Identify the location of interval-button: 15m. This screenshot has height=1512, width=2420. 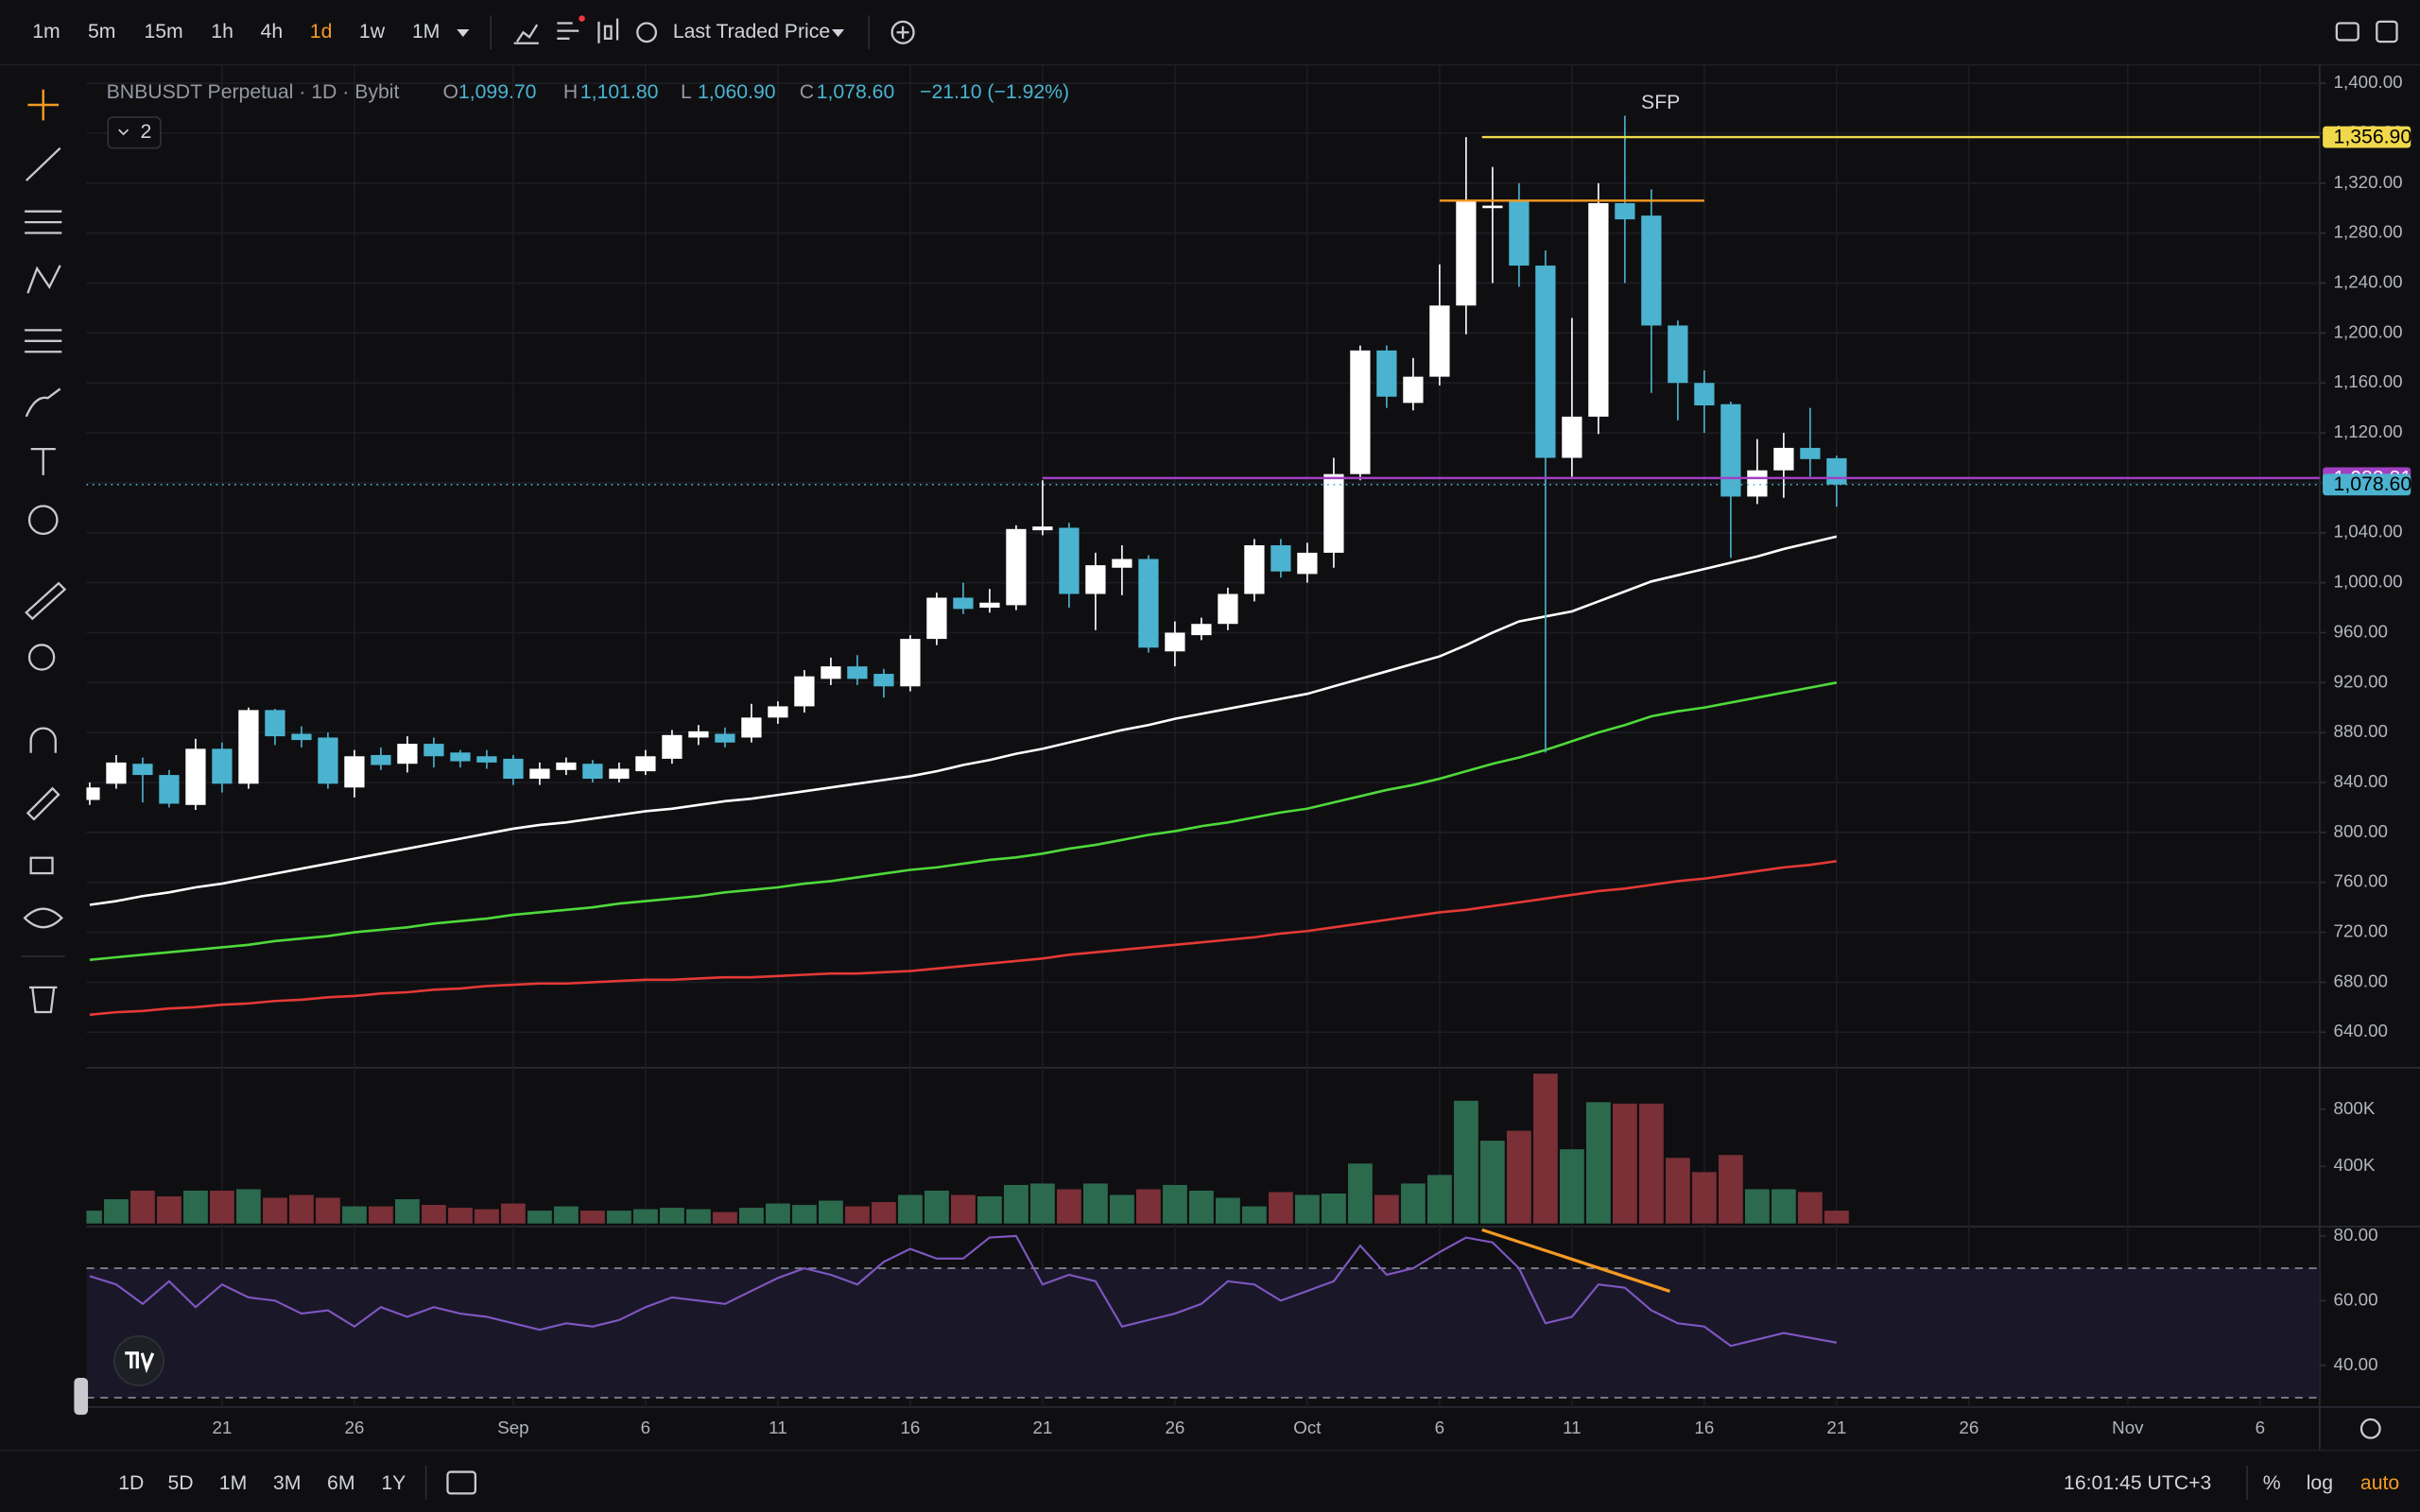
(163, 32).